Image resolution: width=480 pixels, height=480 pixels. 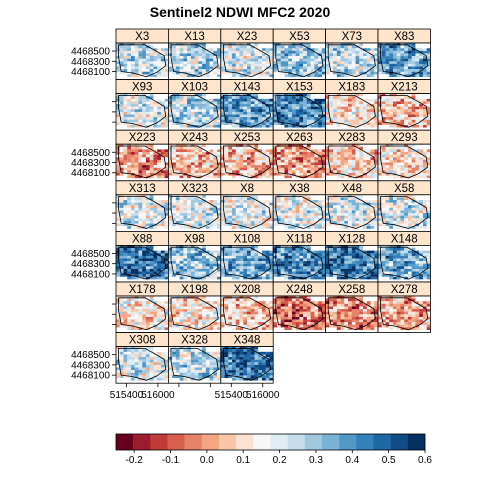 What do you see at coordinates (404, 54) in the screenshot?
I see `panel-X83: X83` at bounding box center [404, 54].